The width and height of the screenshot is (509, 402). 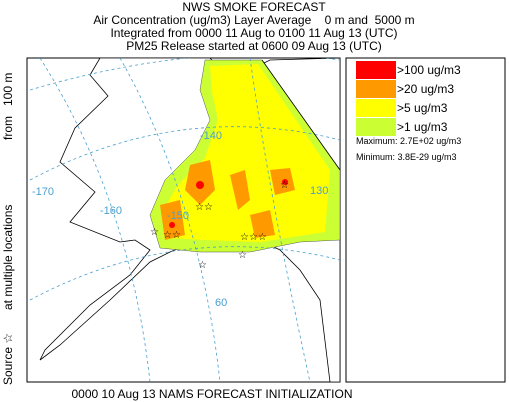 I want to click on legend-label: >1 ug/m3, so click(x=422, y=127).